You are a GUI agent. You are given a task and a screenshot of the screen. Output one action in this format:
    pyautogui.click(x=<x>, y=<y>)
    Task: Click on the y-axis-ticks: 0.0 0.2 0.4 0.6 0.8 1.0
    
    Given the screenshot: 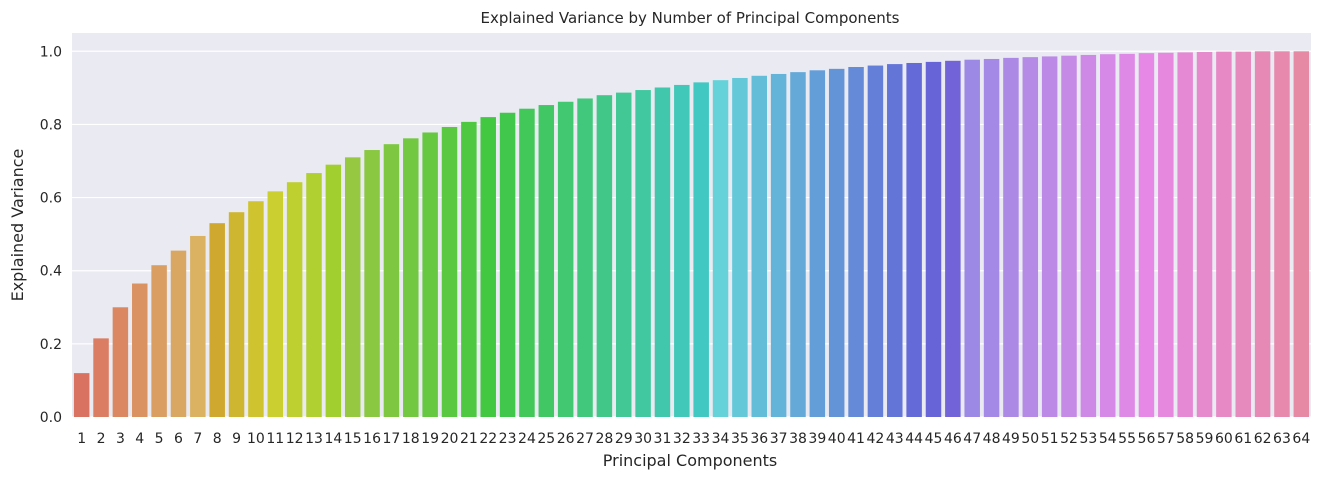 What is the action you would take?
    pyautogui.click(x=51, y=235)
    